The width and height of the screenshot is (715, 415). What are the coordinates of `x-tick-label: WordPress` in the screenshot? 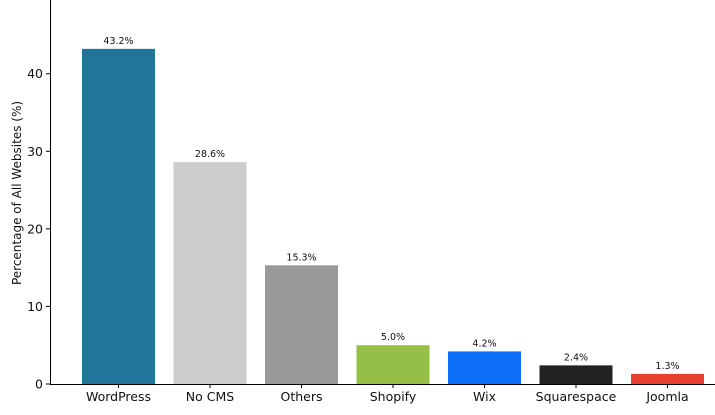 It's located at (118, 396).